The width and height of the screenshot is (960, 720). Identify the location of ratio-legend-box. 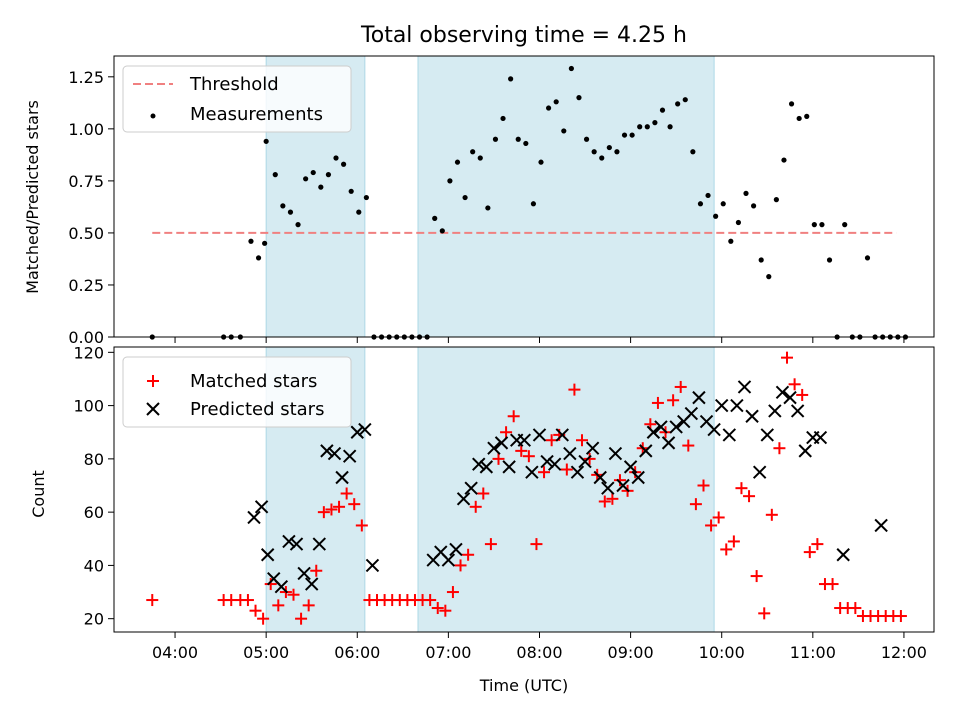
(237, 99).